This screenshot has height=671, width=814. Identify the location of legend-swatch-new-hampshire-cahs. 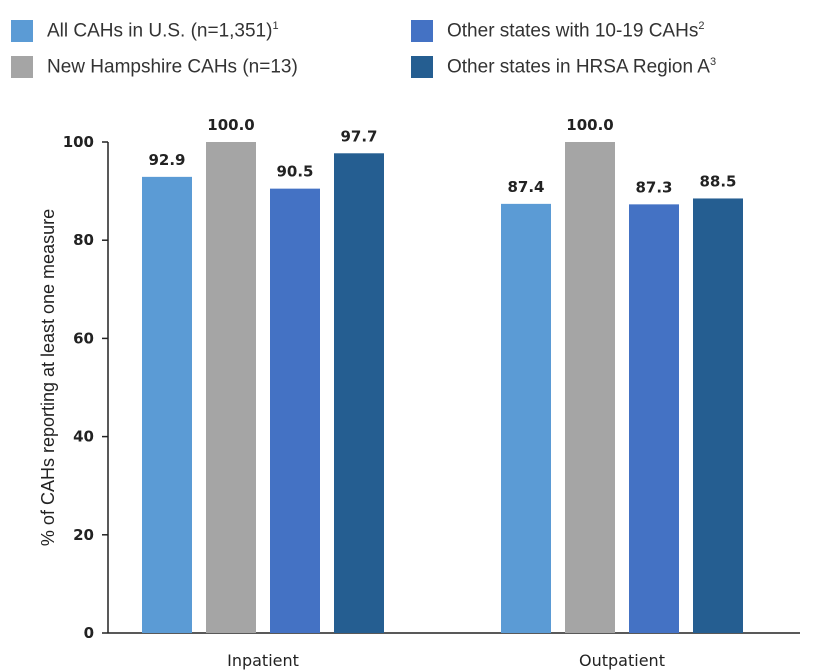
(22, 67).